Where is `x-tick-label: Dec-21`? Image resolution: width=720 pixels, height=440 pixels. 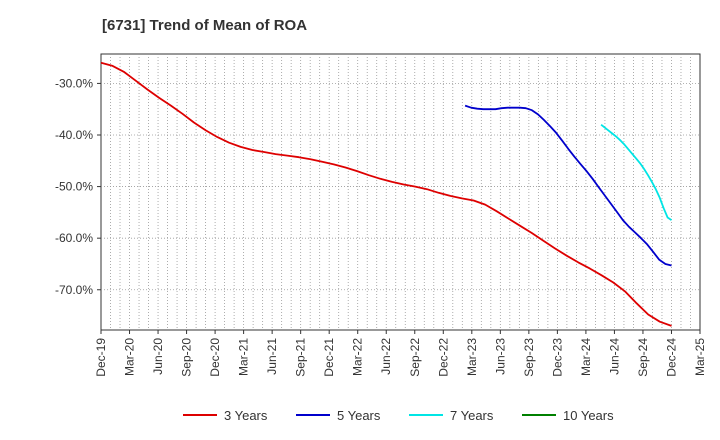
x-tick-label: Dec-21 is located at coordinates (329, 357).